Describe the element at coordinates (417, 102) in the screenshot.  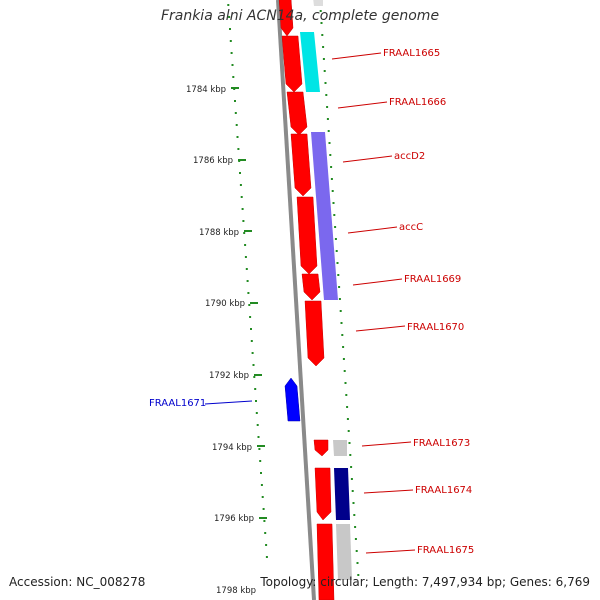
I see `gene-label-FRAAL1666: FRAAL1666` at that location.